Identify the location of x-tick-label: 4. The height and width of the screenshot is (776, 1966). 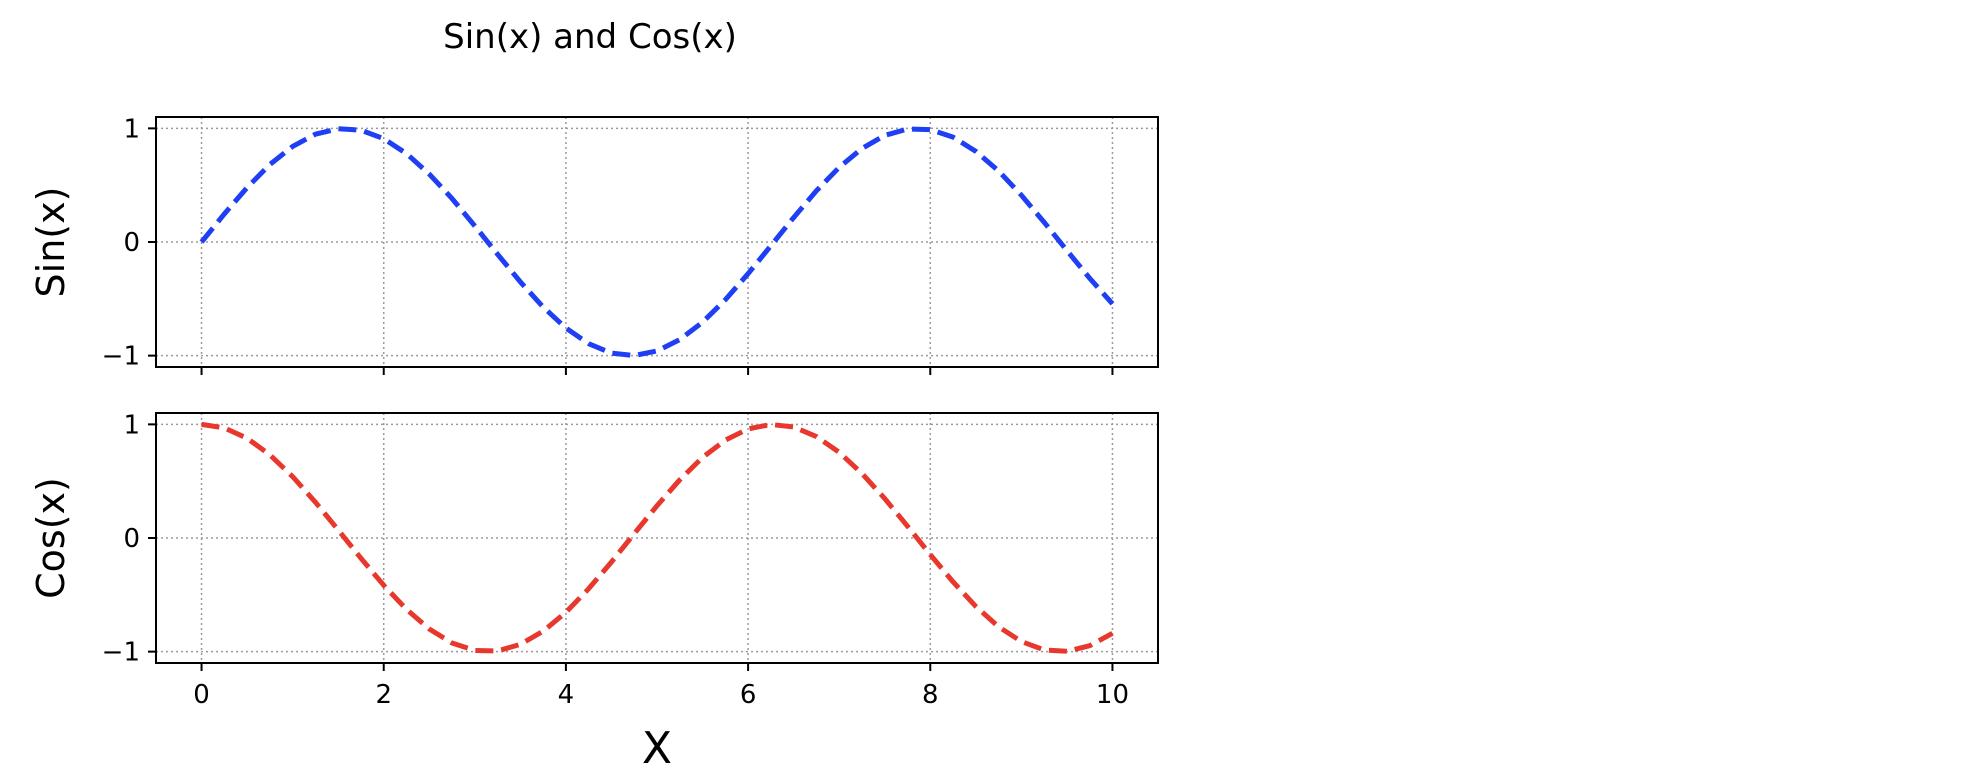
(566, 695).